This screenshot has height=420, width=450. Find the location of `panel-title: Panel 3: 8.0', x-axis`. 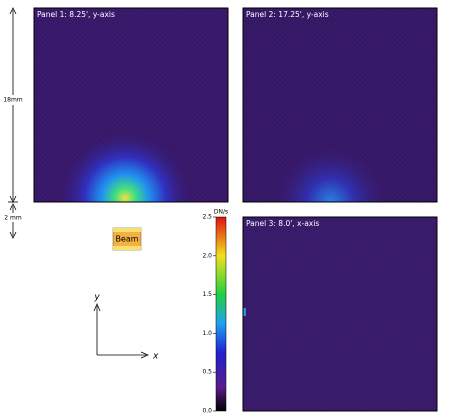

panel-title: Panel 3: 8.0', x-axis is located at coordinates (282, 223).